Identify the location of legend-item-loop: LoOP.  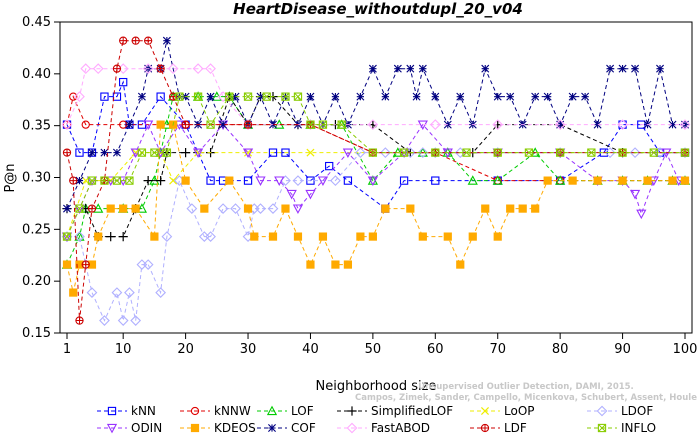
(502, 411).